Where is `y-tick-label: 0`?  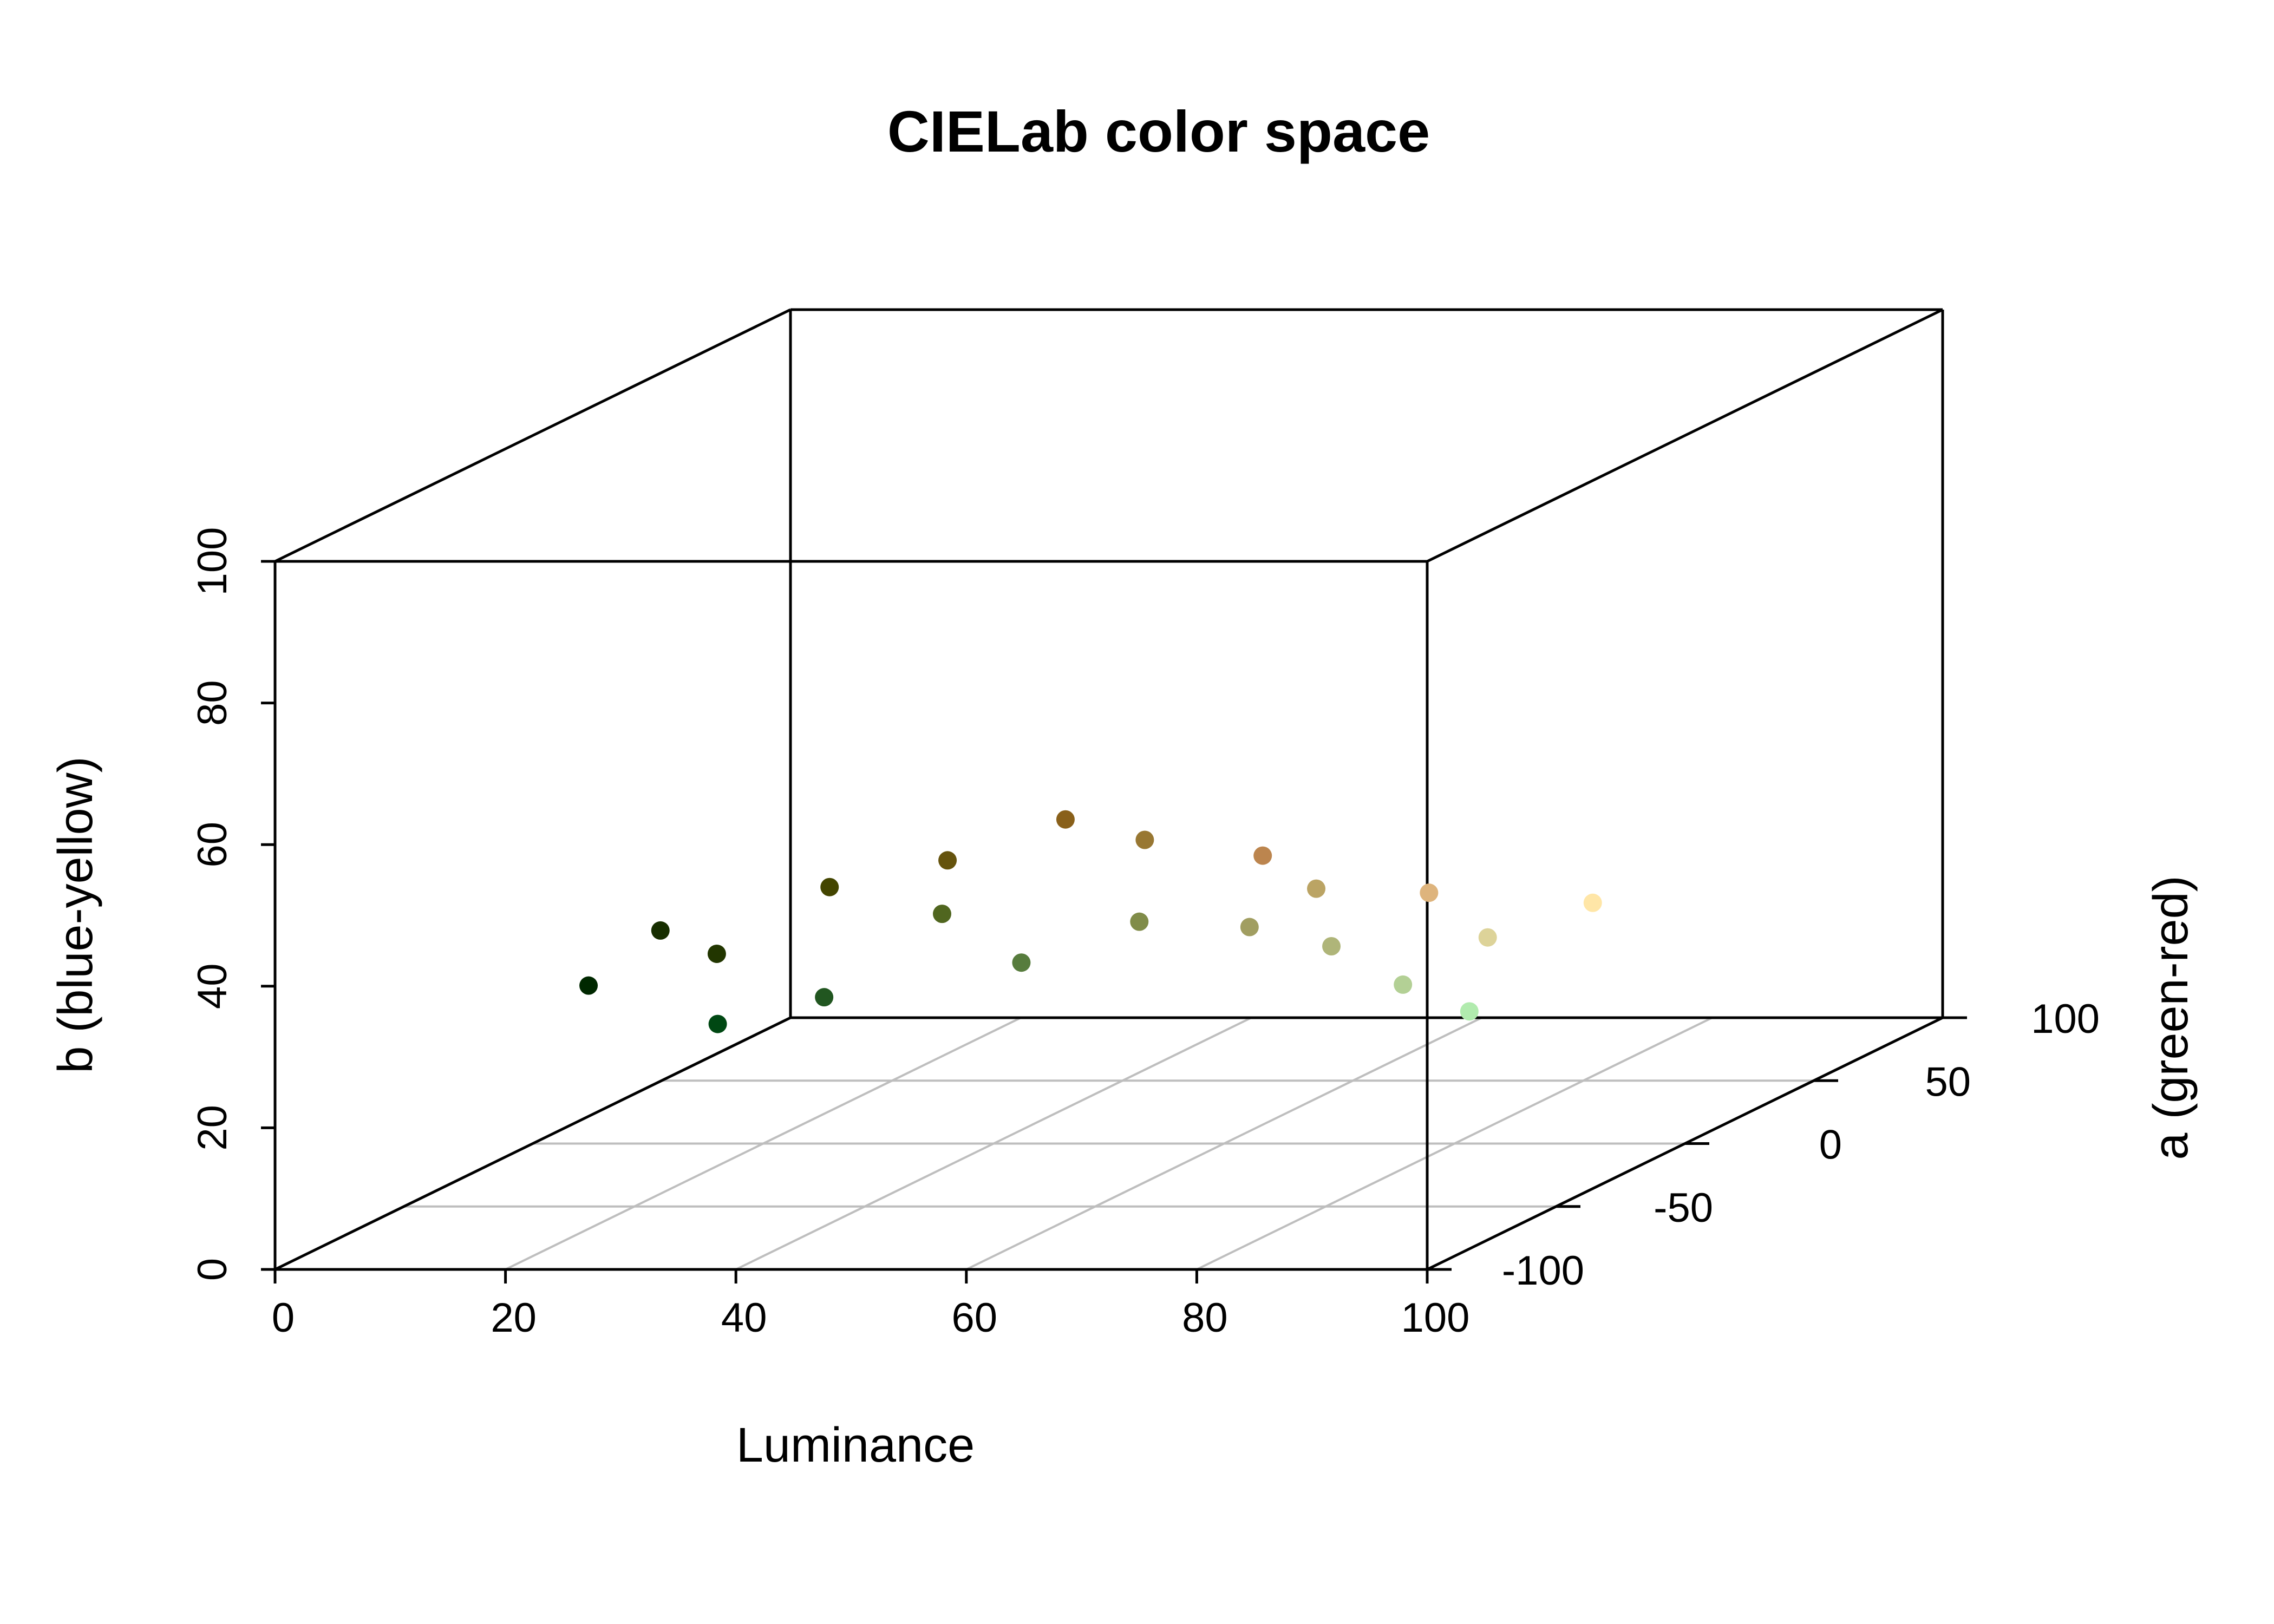 y-tick-label: 0 is located at coordinates (1831, 1145).